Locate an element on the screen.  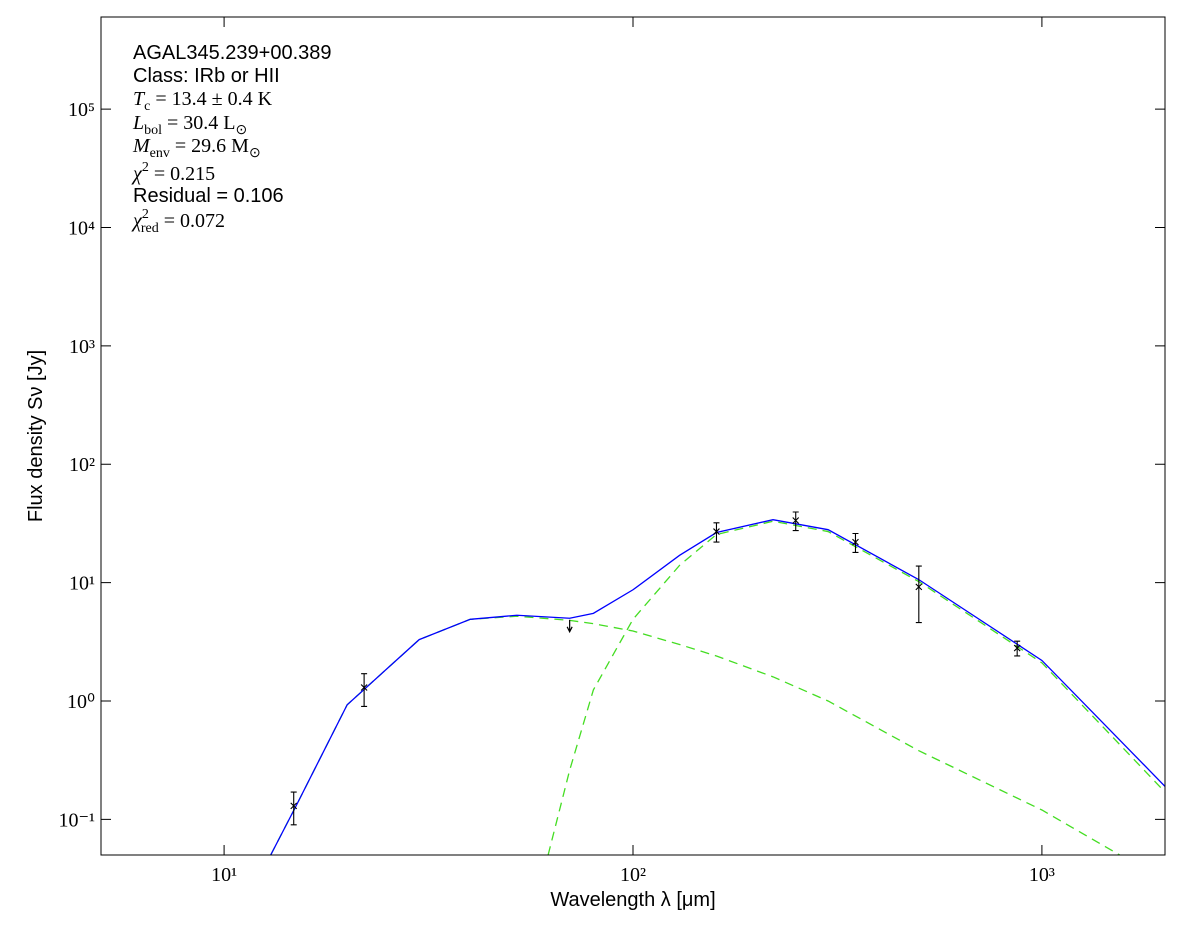
y-tick-label: 10³ is located at coordinates (82, 347).